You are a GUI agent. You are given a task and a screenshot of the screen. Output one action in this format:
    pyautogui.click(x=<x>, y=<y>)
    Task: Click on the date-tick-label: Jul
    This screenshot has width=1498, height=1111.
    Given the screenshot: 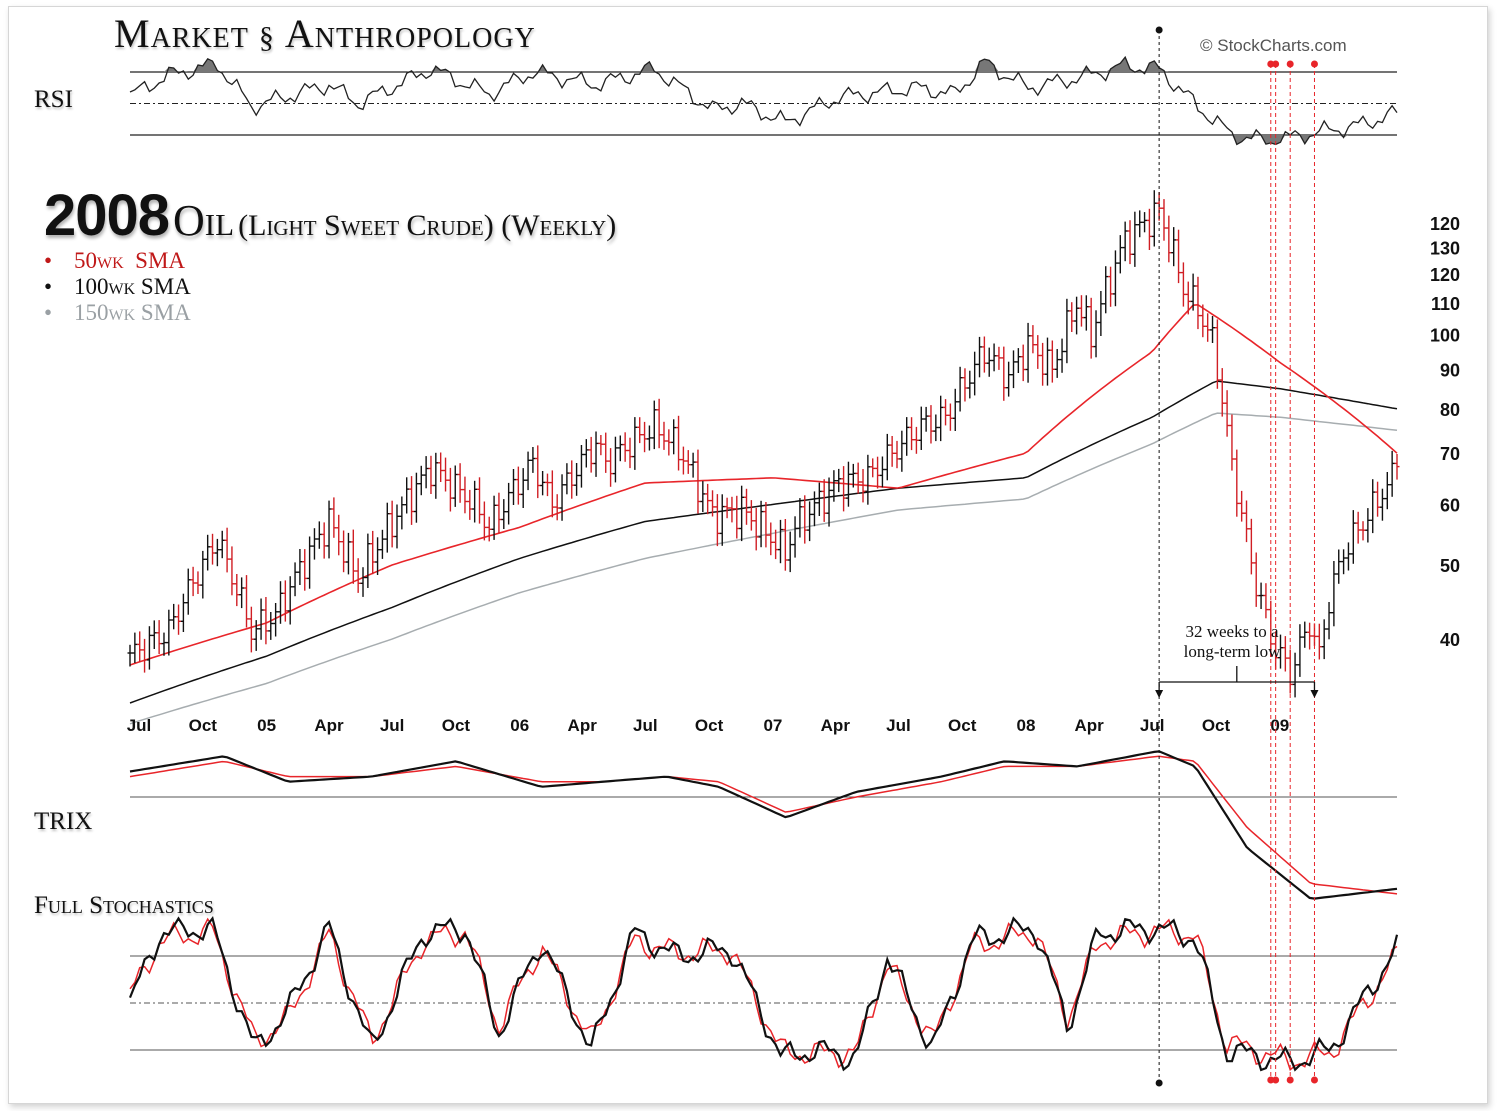 What is the action you would take?
    pyautogui.click(x=645, y=725)
    